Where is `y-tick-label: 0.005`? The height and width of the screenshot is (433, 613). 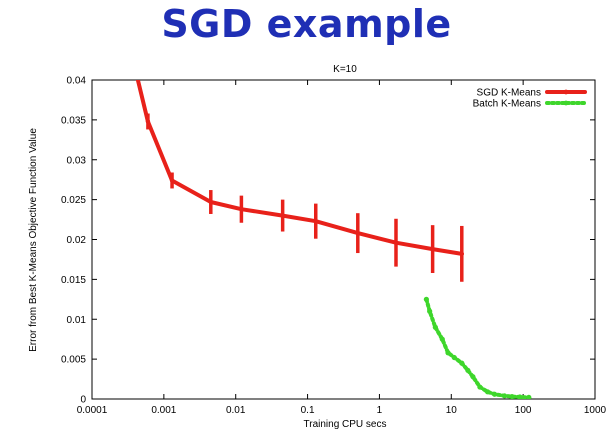
y-tick-label: 0.005 is located at coordinates (73, 360).